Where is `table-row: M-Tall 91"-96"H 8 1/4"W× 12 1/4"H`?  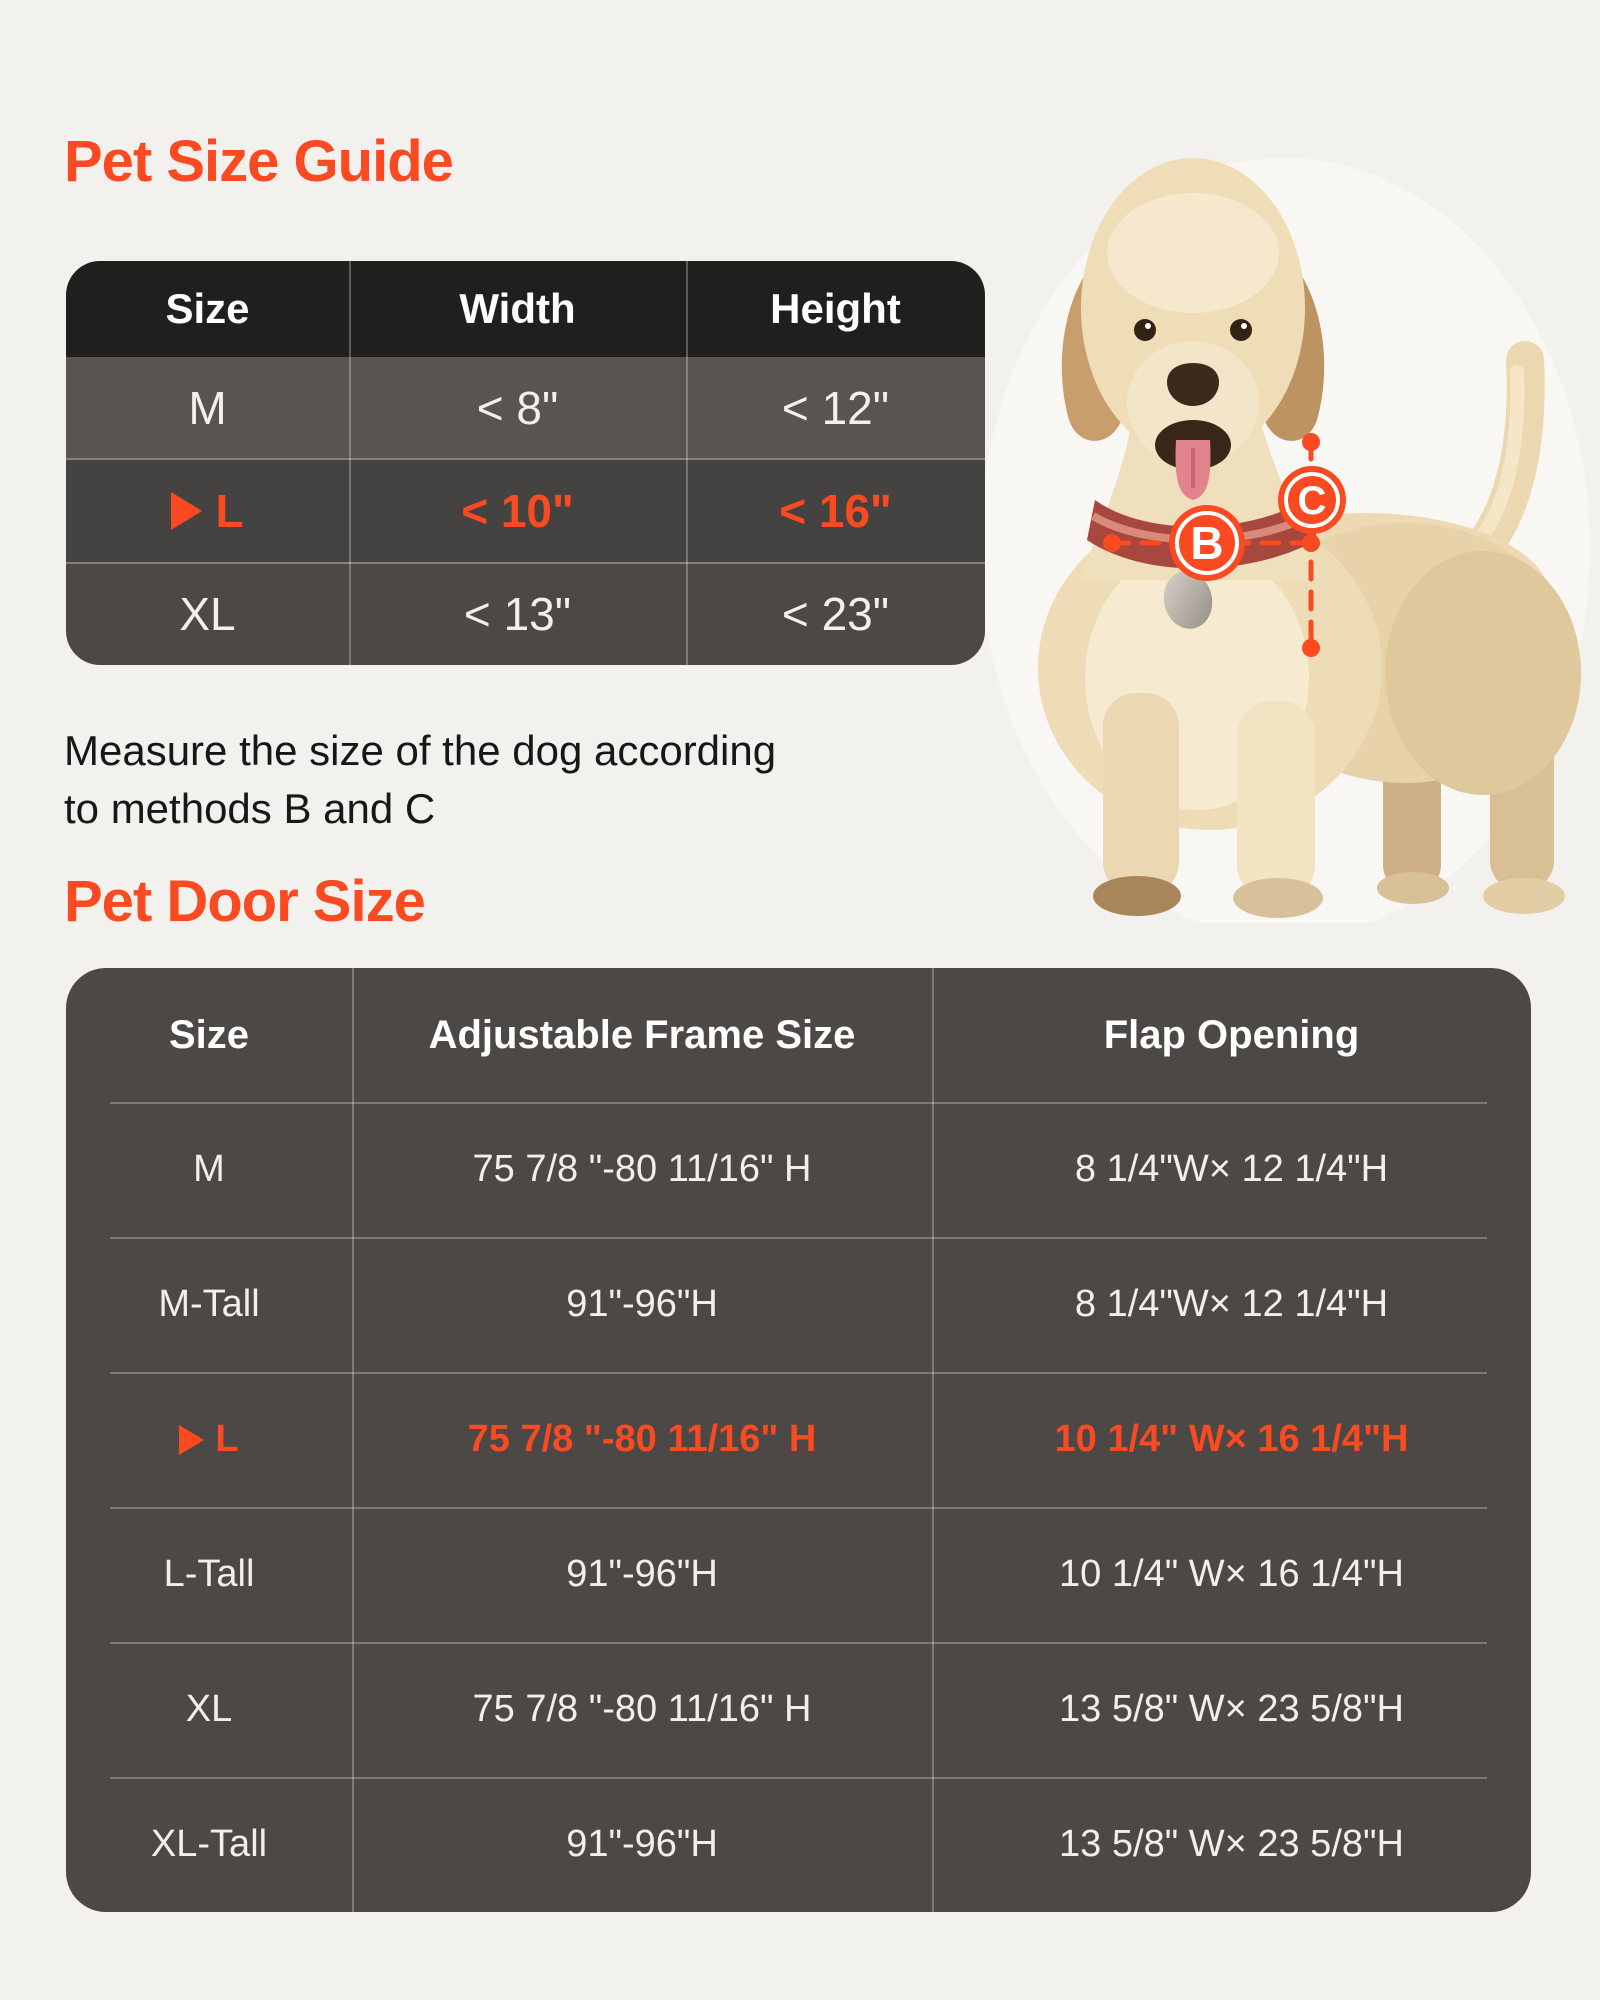
table-row: M-Tall 91"-96"H 8 1/4"W× 12 1/4"H is located at coordinates (798, 1304).